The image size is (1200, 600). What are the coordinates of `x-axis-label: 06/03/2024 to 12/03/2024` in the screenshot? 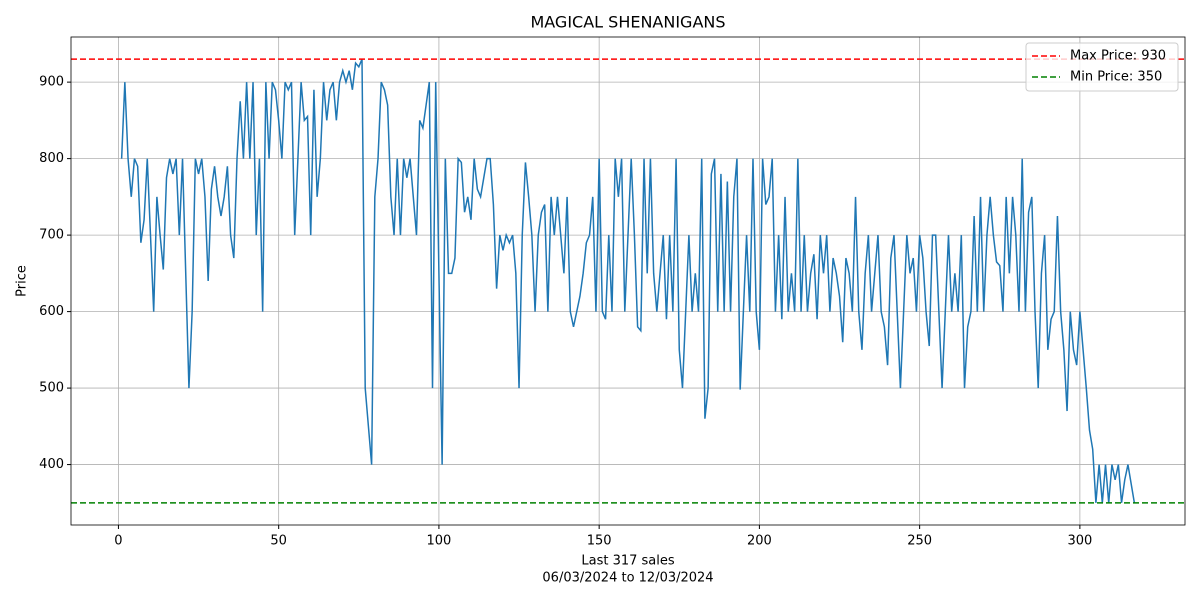 It's located at (627, 578).